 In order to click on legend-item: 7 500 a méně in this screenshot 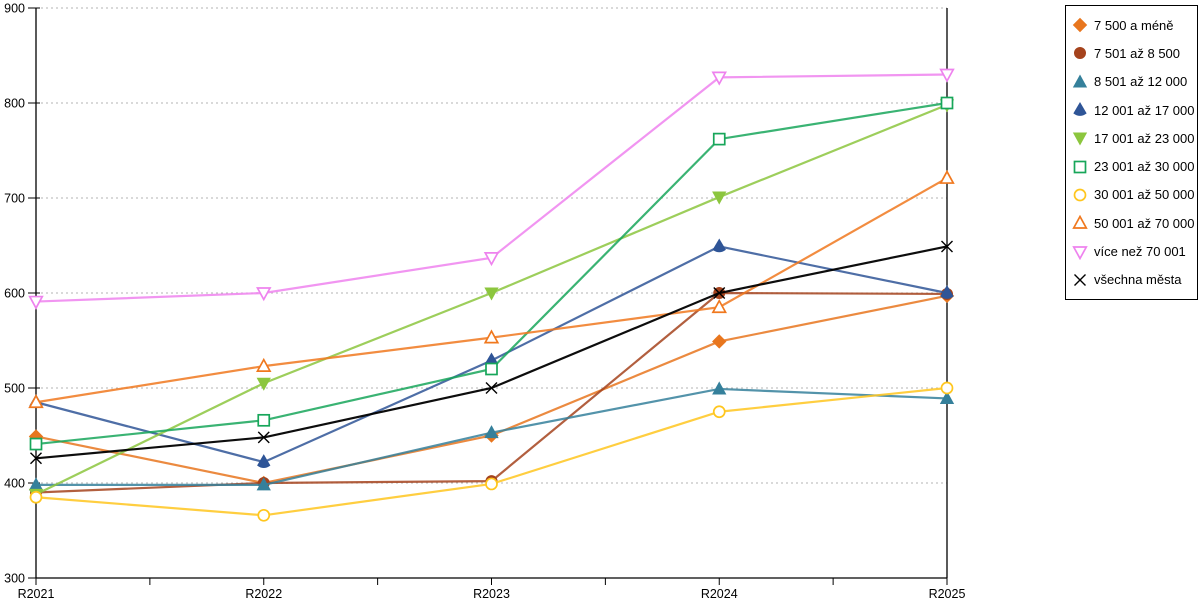, I will do `click(1131, 25)`.